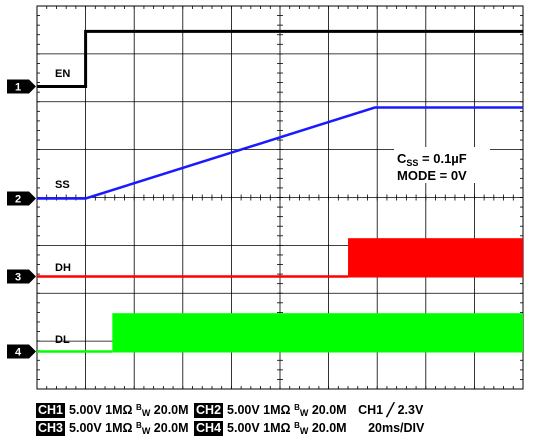 This screenshot has width=540, height=444. I want to click on ch3-settings: 5.00V 1MΩ, so click(101, 428).